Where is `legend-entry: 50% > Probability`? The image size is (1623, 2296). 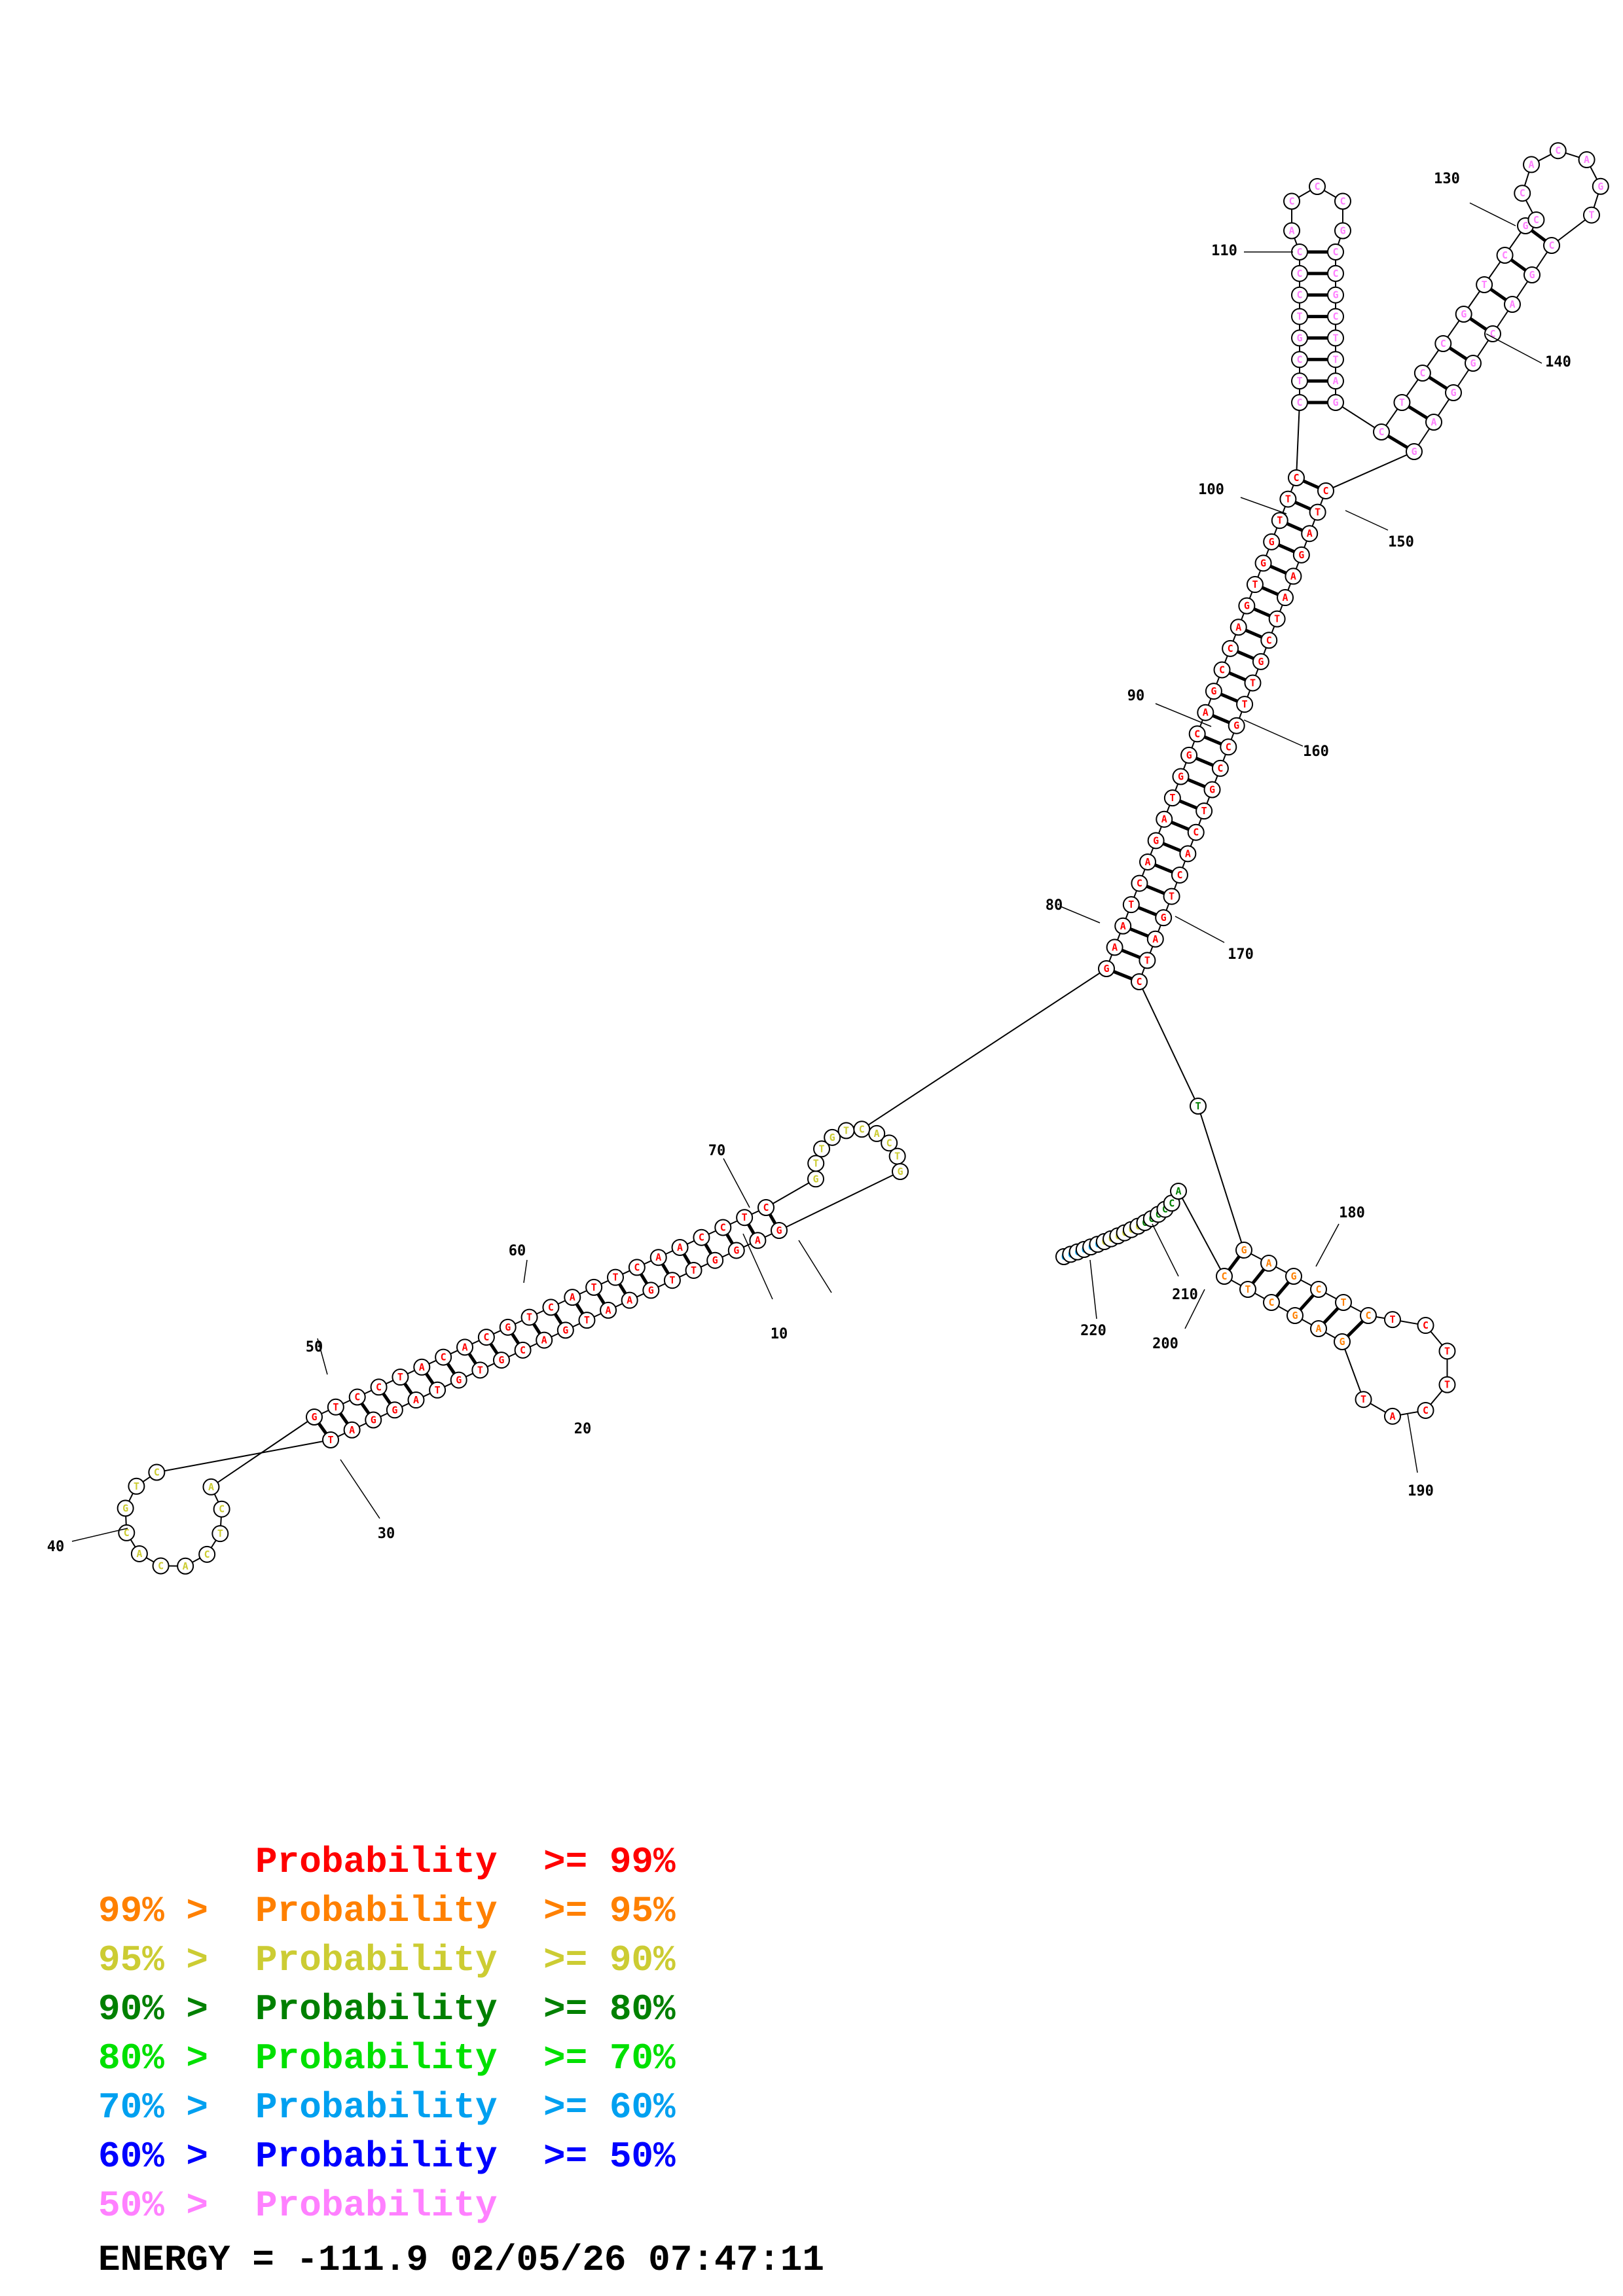 legend-entry: 50% > Probability is located at coordinates (298, 2206).